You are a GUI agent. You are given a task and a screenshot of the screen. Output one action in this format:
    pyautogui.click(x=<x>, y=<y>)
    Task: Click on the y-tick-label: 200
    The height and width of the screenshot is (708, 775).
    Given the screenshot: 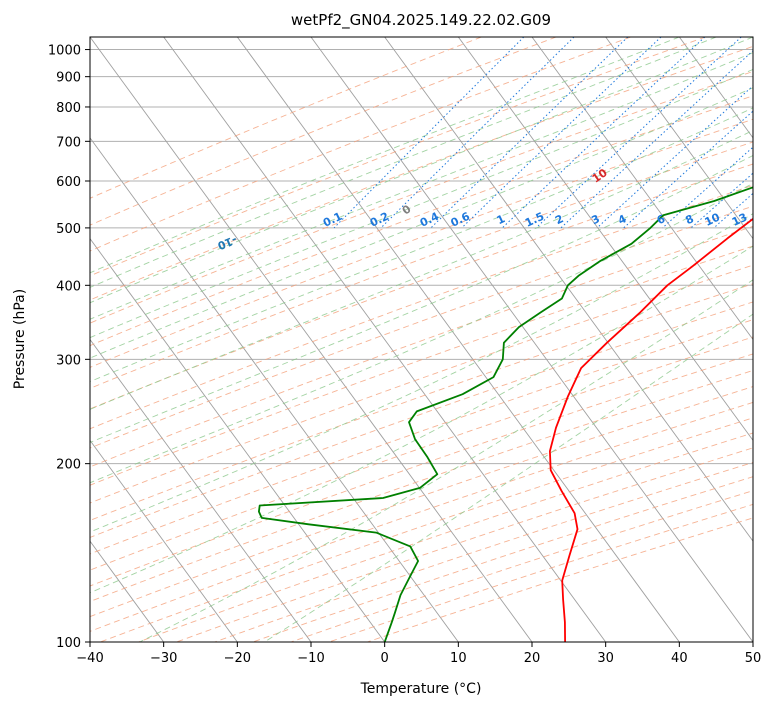 What is the action you would take?
    pyautogui.click(x=68, y=465)
    